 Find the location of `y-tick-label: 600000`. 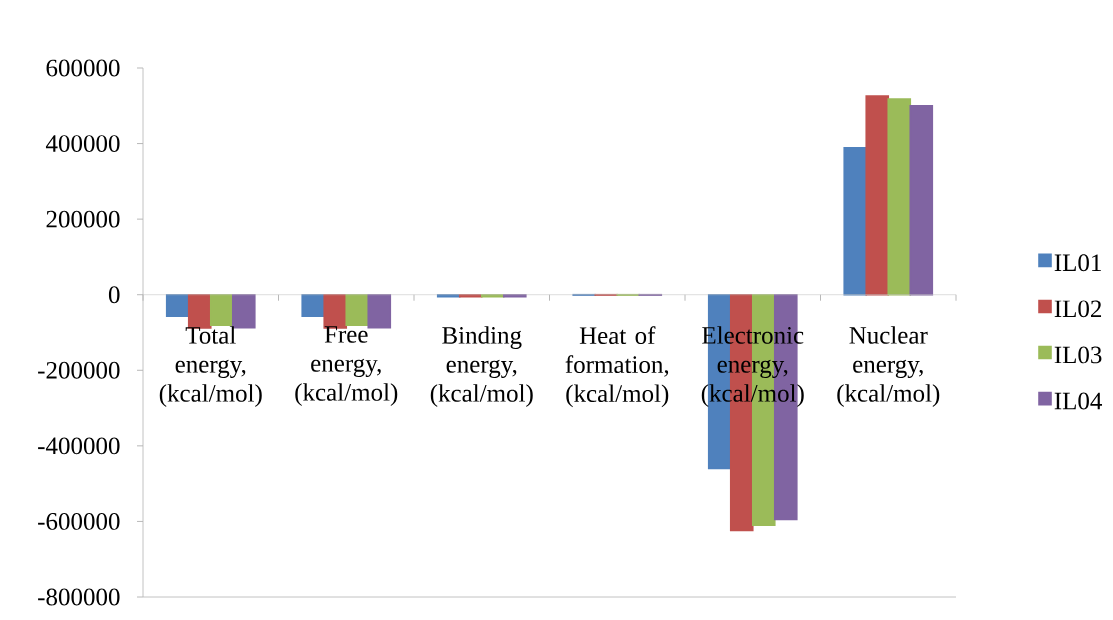

y-tick-label: 600000 is located at coordinates (83, 68).